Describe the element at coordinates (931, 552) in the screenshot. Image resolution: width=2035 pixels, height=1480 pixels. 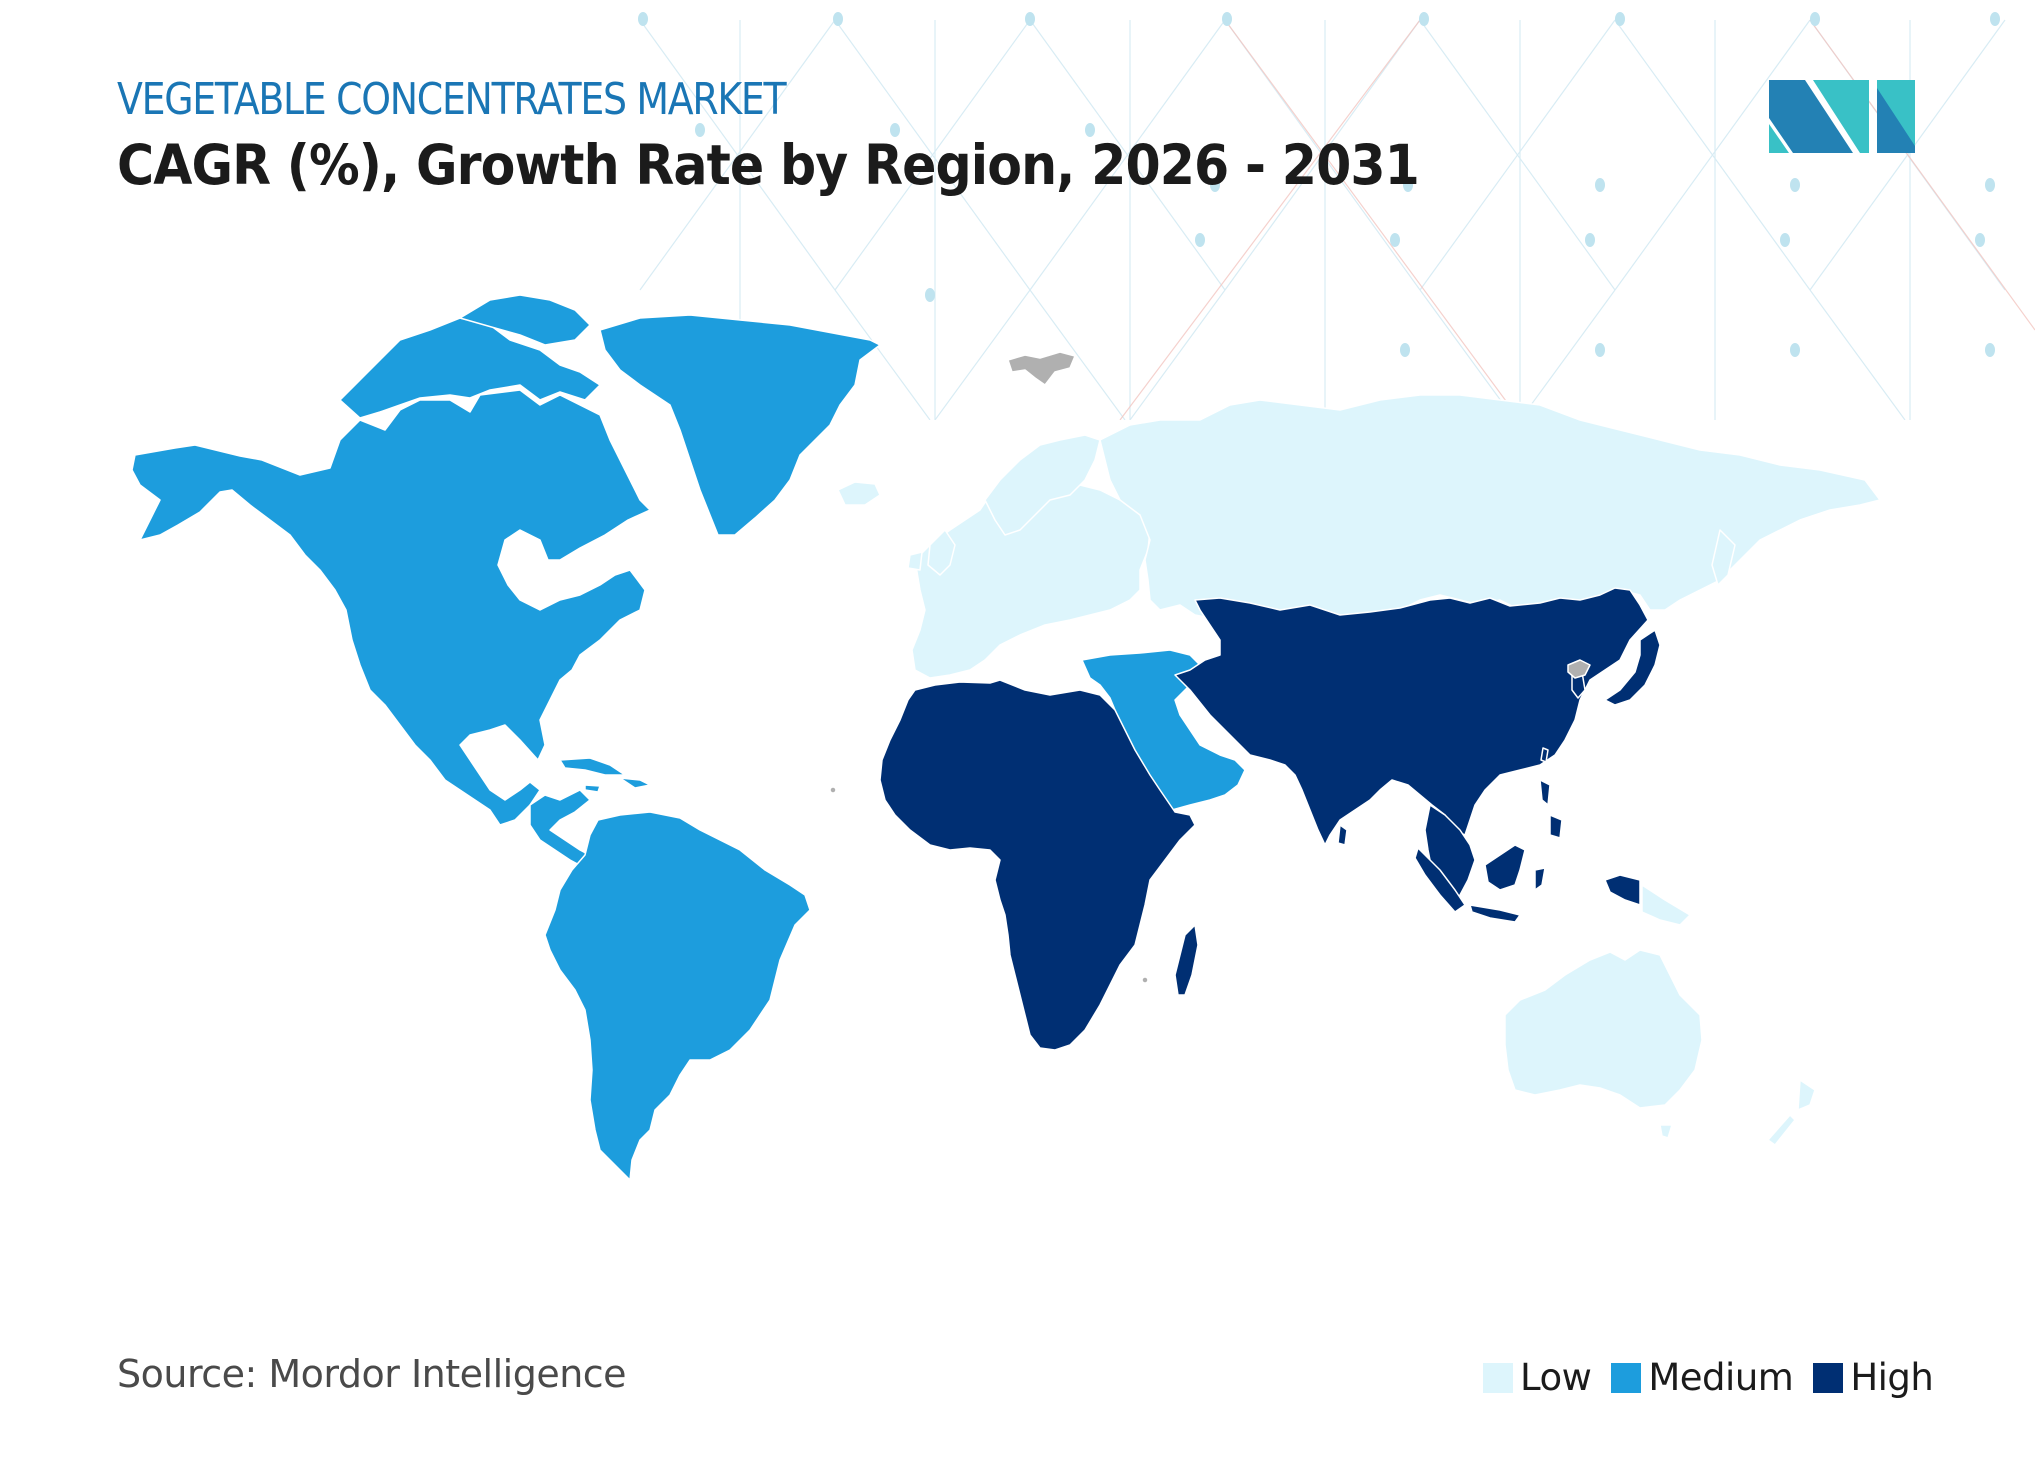
I see `region-uk-ireland` at that location.